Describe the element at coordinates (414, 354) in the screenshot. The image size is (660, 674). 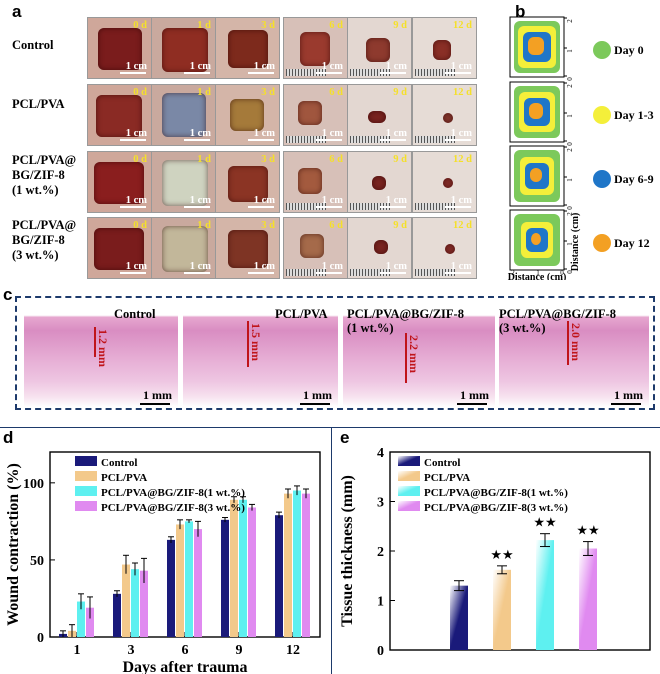
I see `thickness-label: 2.2 mm` at that location.